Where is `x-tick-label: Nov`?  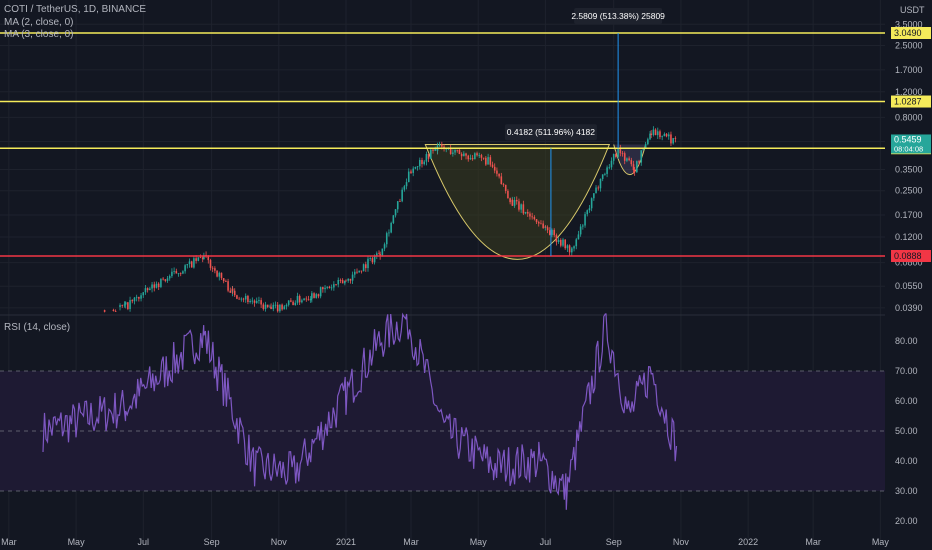
x-tick-label: Nov is located at coordinates (279, 542).